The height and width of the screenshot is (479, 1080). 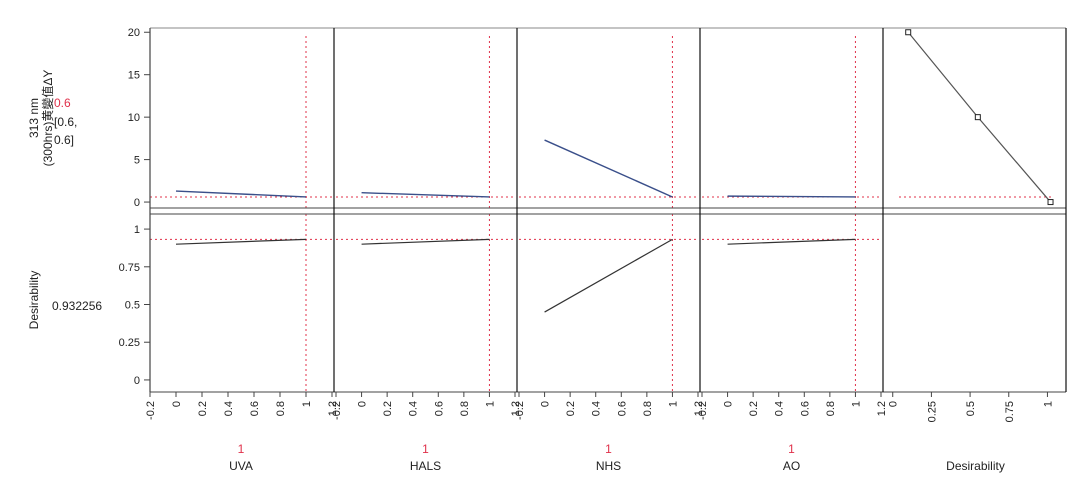 I want to click on desirability-y-tick-label: 0.75, so click(x=129, y=268).